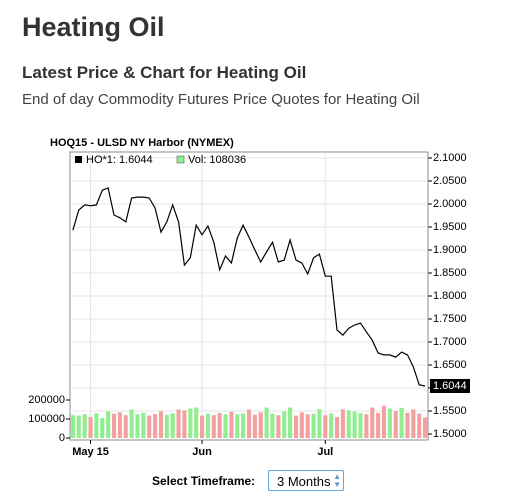  I want to click on y-tick-label: 2.1000, so click(450, 158).